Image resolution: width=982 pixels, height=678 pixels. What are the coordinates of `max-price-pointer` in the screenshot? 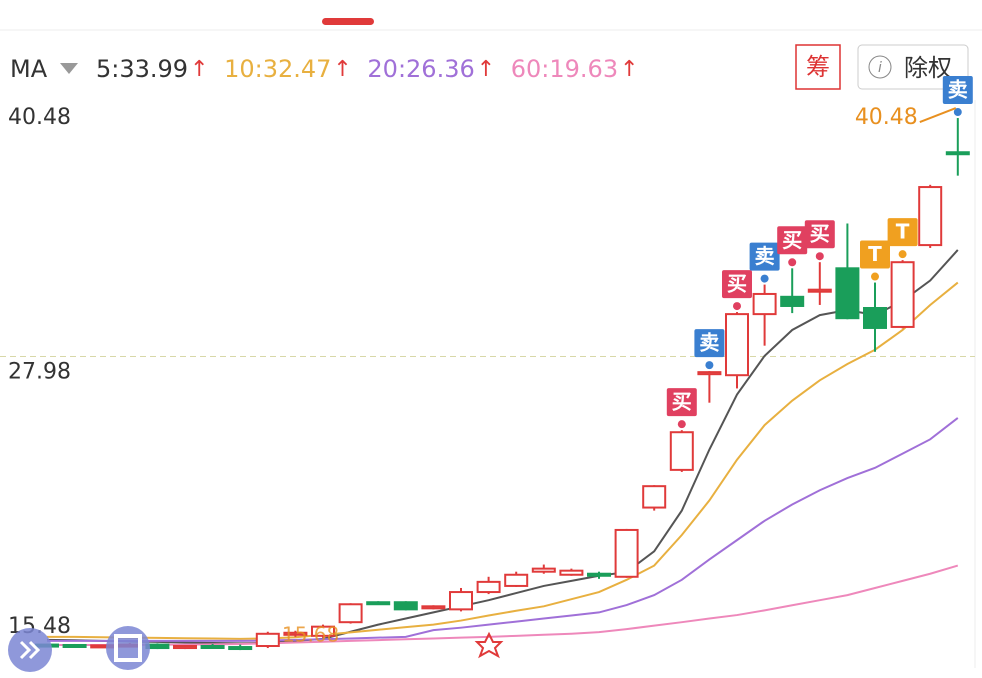 It's located at (938, 115).